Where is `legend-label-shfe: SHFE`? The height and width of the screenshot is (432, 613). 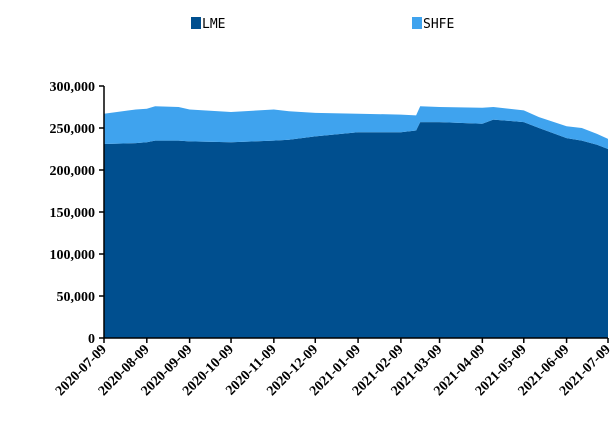
legend-label-shfe: SHFE is located at coordinates (438, 24).